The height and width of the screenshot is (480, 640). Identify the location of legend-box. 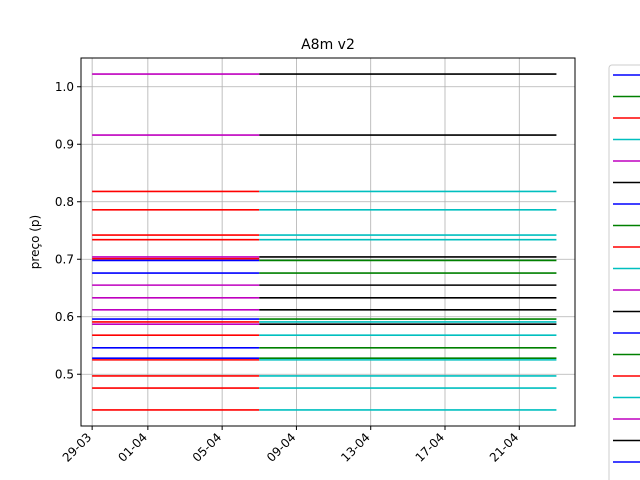
(624, 272).